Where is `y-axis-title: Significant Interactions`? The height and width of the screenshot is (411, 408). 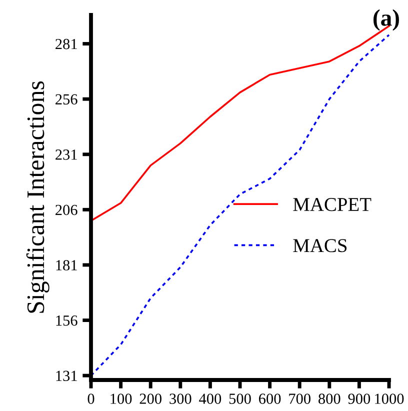
y-axis-title: Significant Interactions is located at coordinates (38, 197).